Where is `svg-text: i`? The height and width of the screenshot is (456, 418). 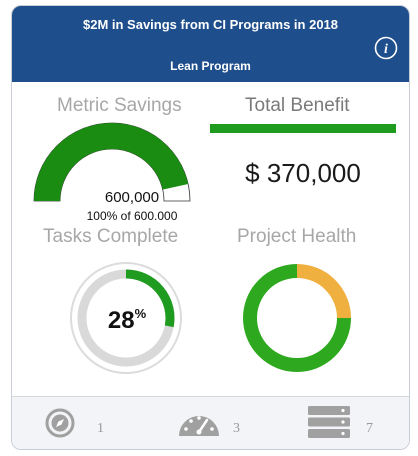 svg-text: i is located at coordinates (386, 49).